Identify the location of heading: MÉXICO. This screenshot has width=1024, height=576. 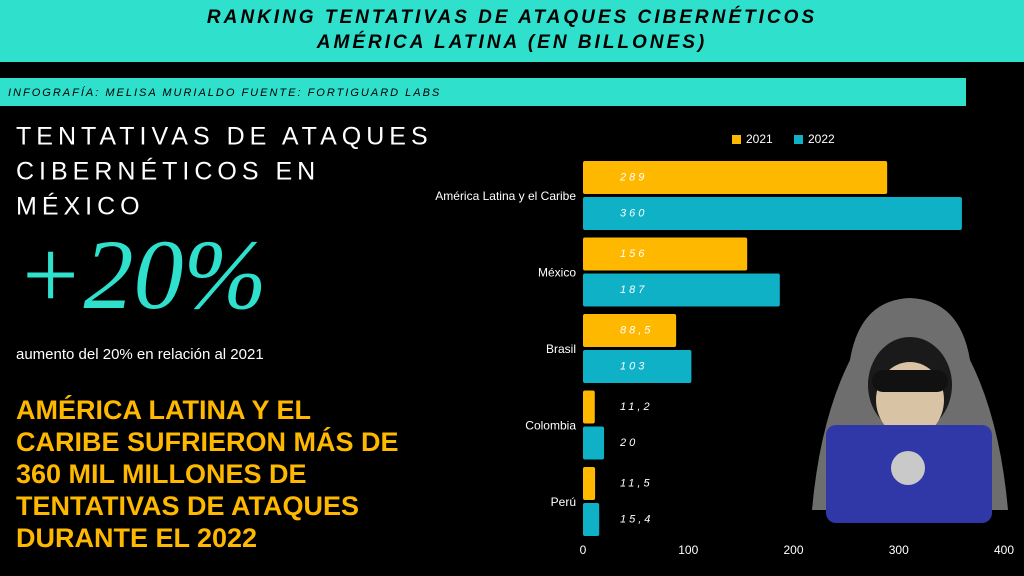
(80, 206).